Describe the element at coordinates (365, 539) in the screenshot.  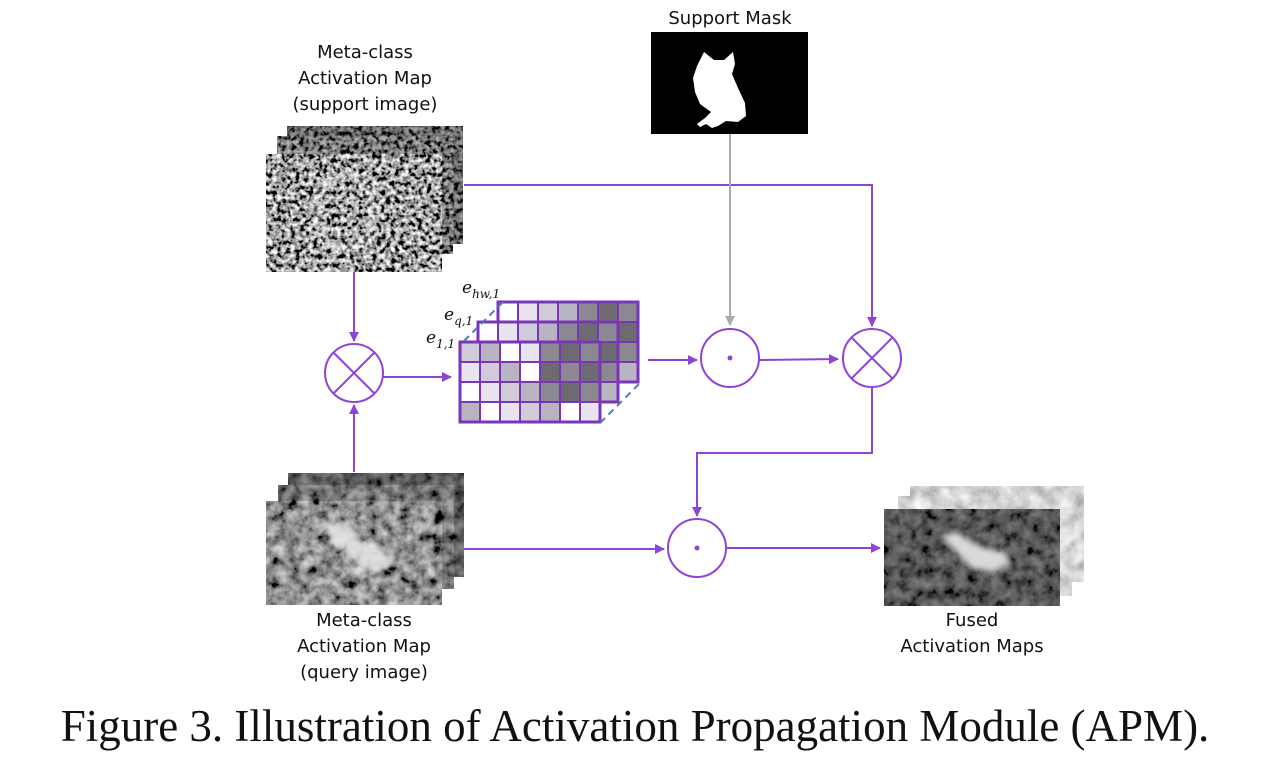
I see `query-activation-map-stack` at that location.